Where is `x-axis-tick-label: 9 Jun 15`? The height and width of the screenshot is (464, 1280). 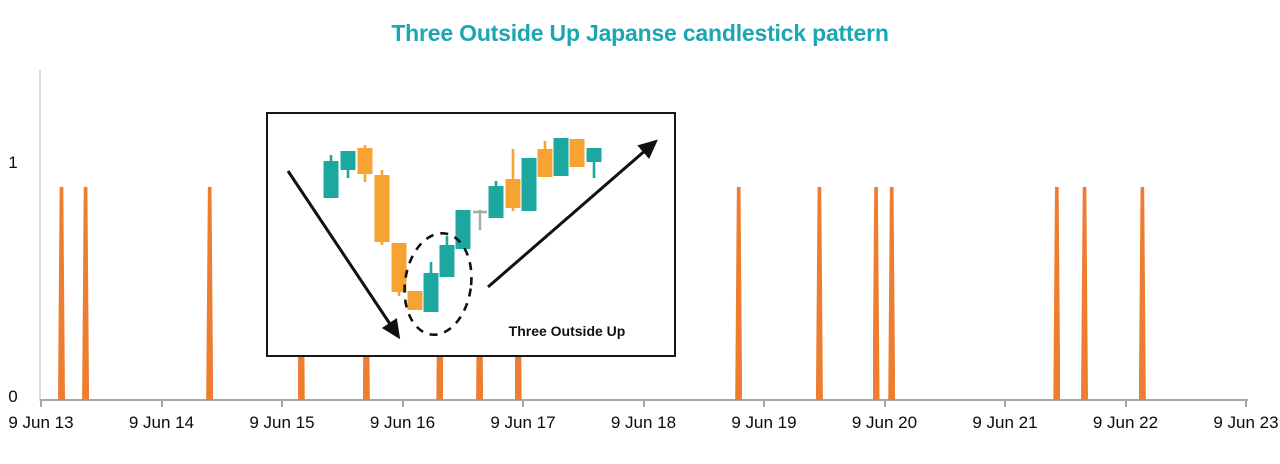
x-axis-tick-label: 9 Jun 15 is located at coordinates (282, 422).